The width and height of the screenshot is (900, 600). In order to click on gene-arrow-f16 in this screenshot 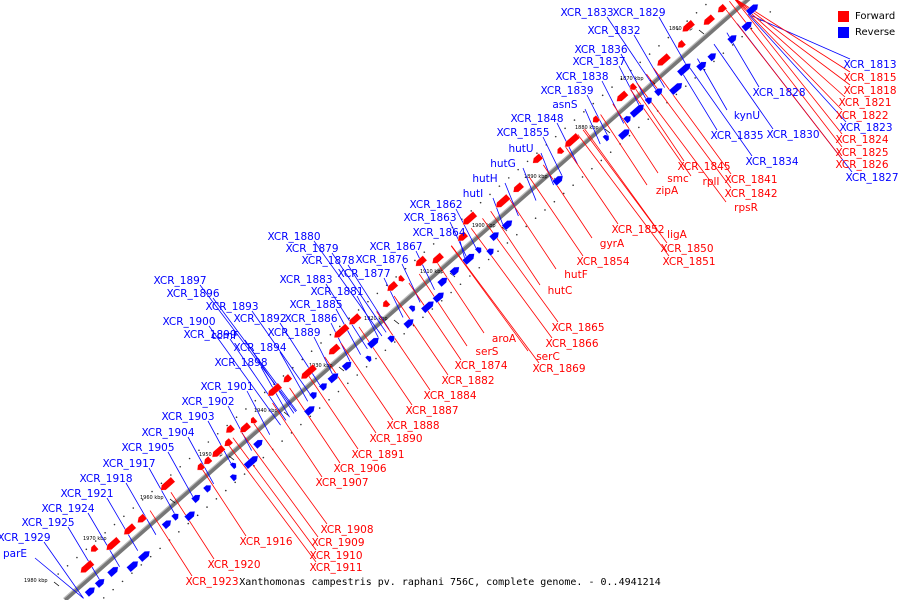, I will do `click(334, 349)`.